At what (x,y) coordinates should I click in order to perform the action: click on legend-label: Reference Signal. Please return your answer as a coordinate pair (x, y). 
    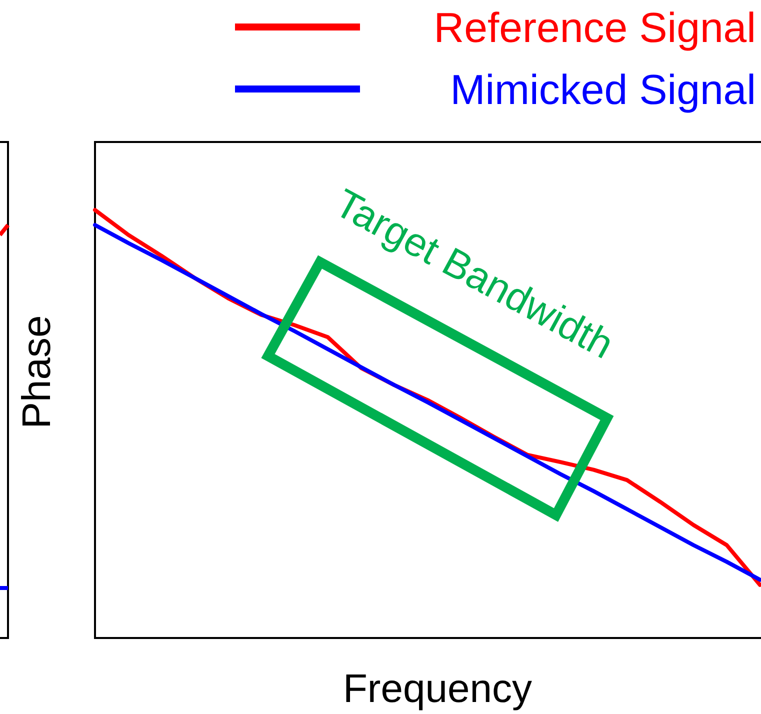
    Looking at the image, I should click on (595, 27).